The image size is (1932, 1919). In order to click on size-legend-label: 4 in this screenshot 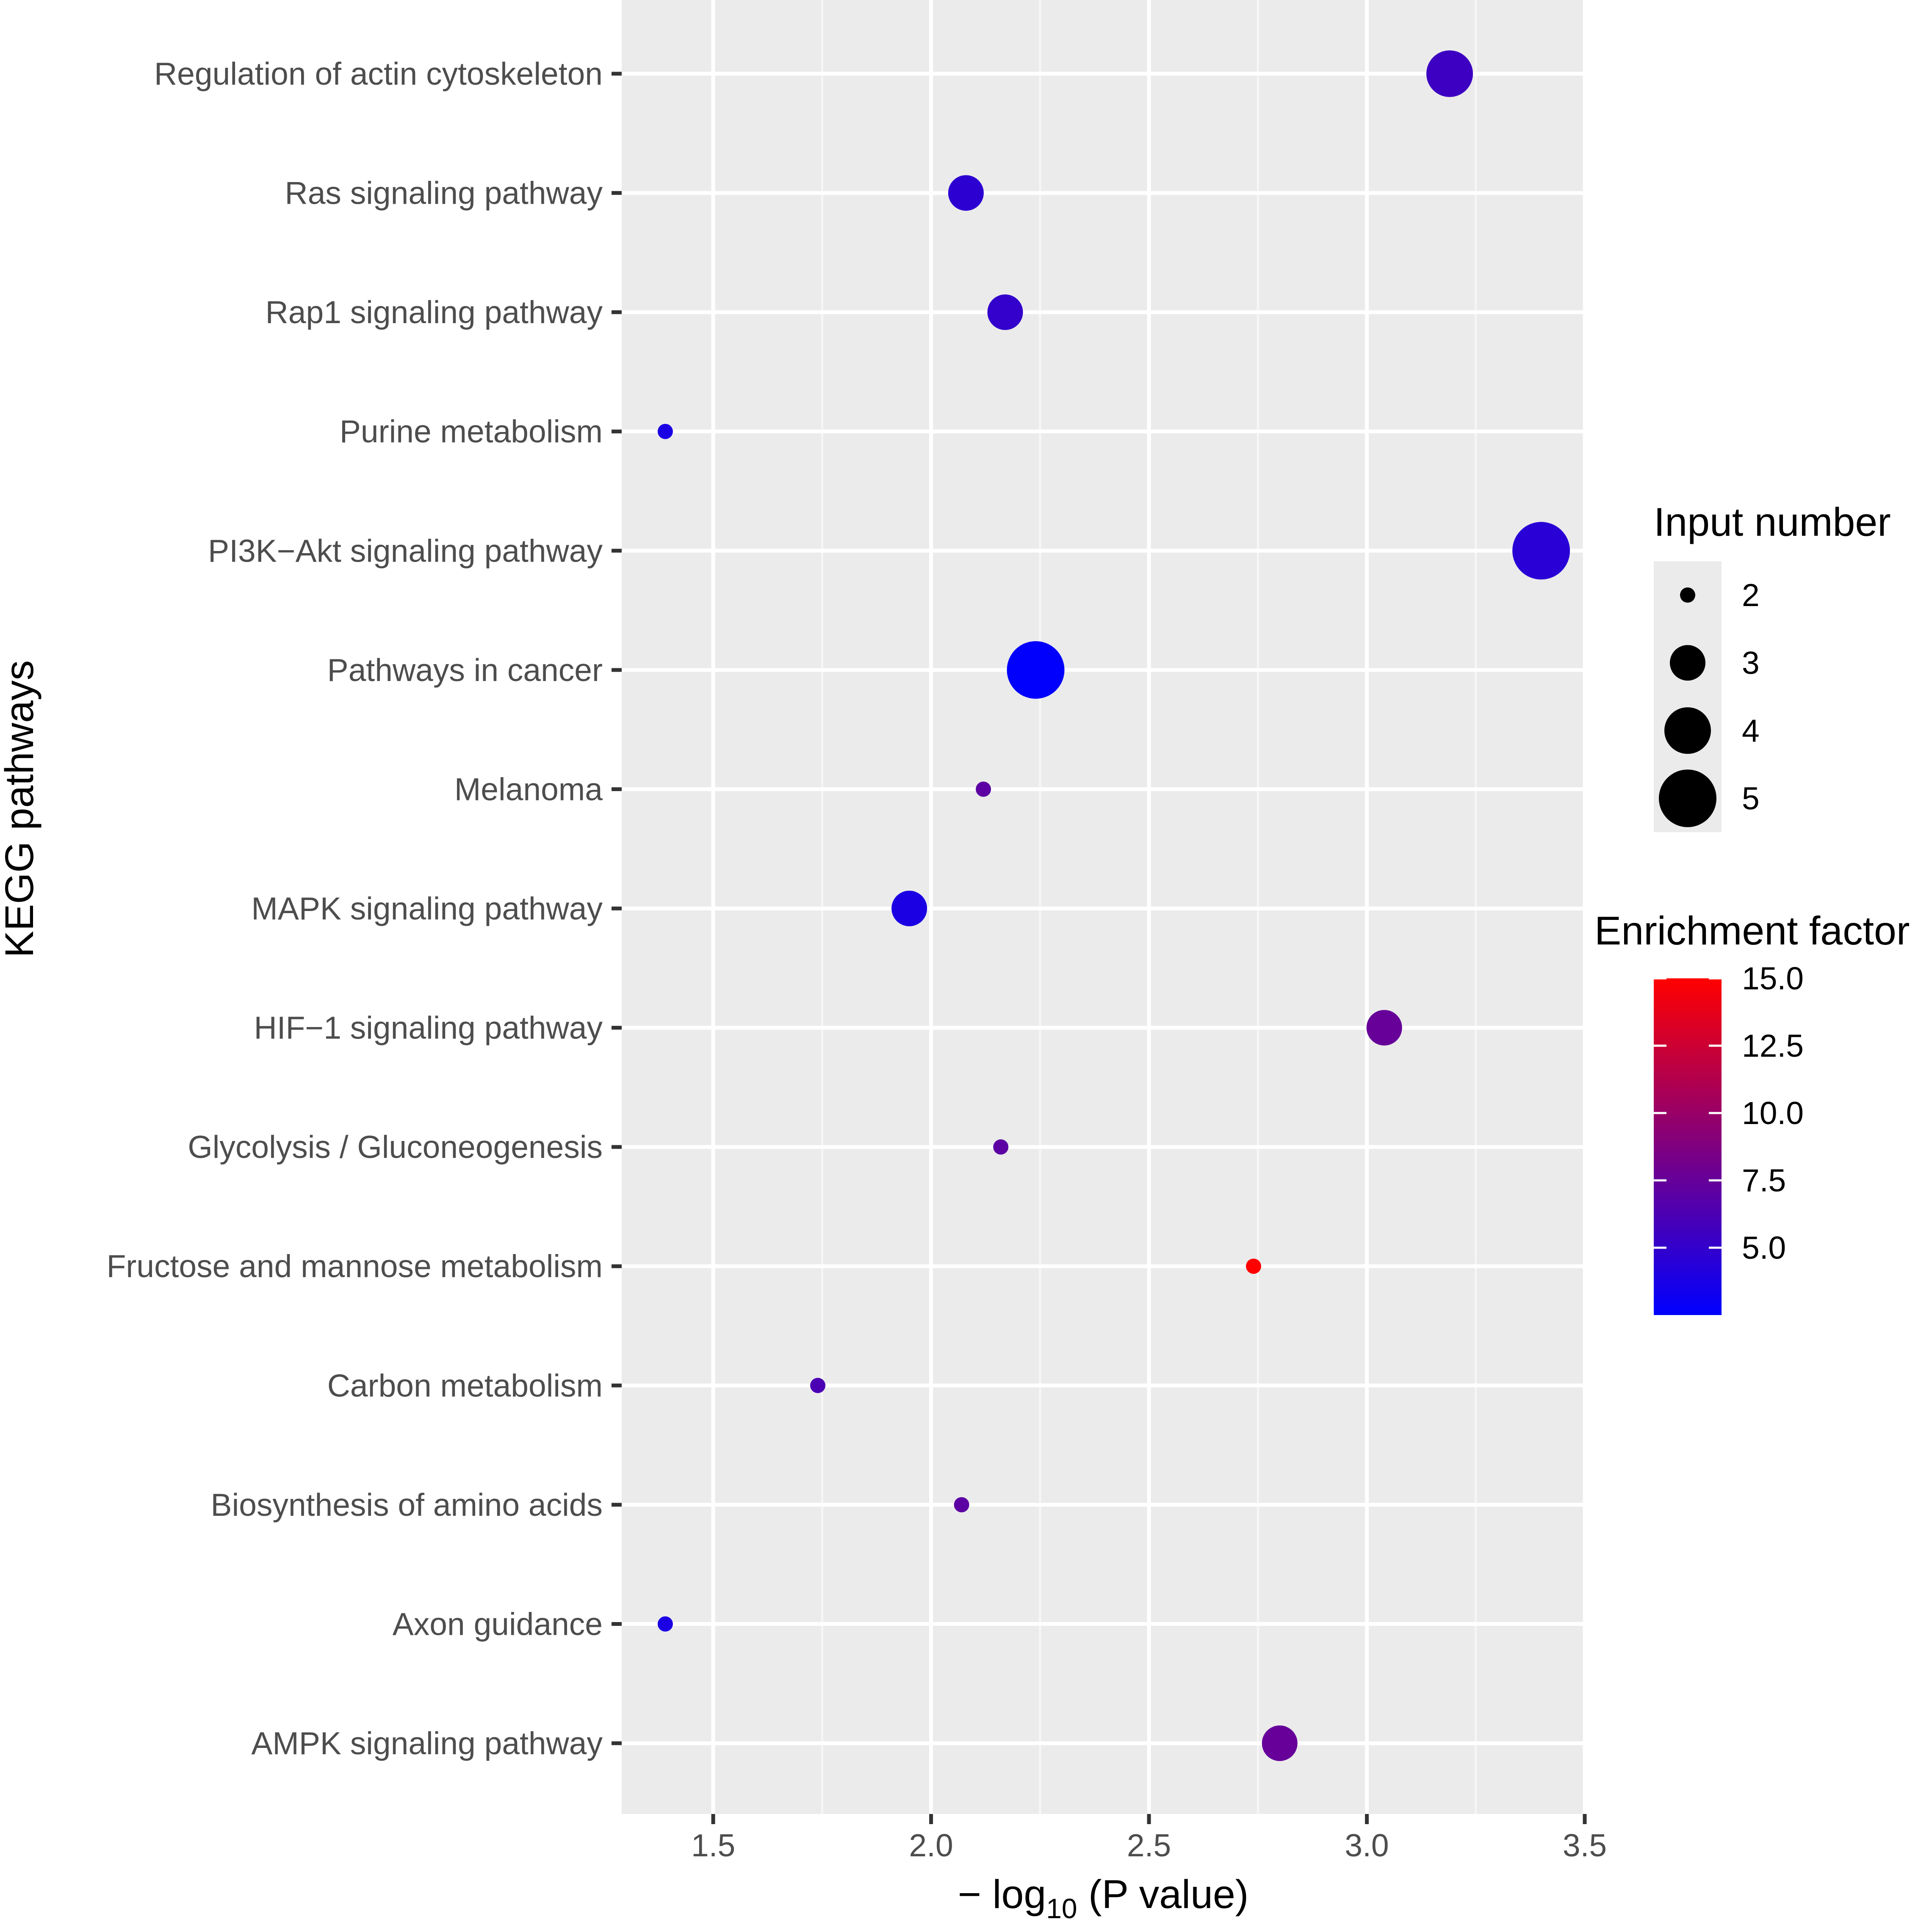, I will do `click(1751, 730)`.